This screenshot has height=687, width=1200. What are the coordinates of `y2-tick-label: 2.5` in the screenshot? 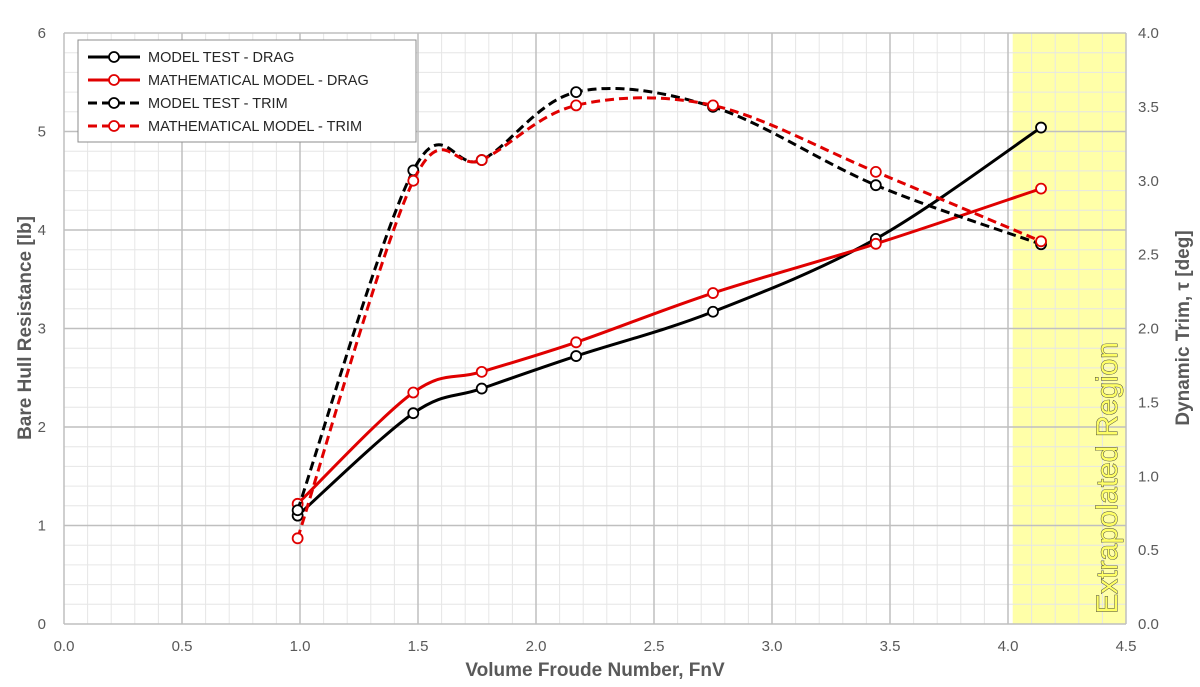 It's located at (1148, 255).